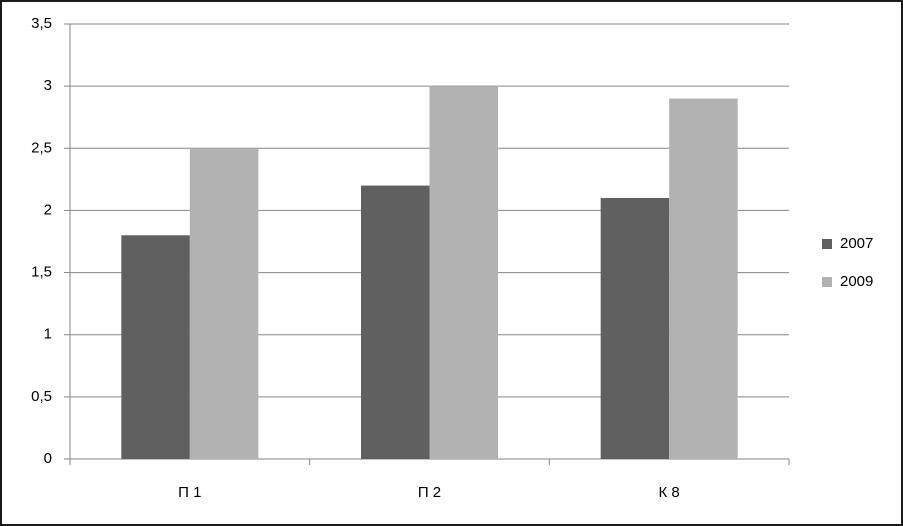 The width and height of the screenshot is (903, 526). I want to click on x-tick-label: П 1, so click(189, 492).